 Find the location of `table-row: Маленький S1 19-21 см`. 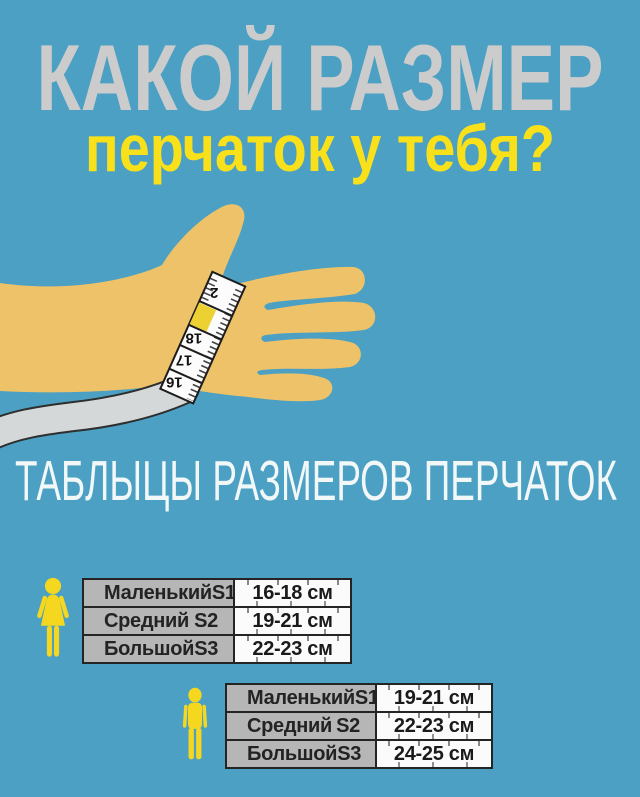

table-row: Маленький S1 19-21 см is located at coordinates (359, 699).